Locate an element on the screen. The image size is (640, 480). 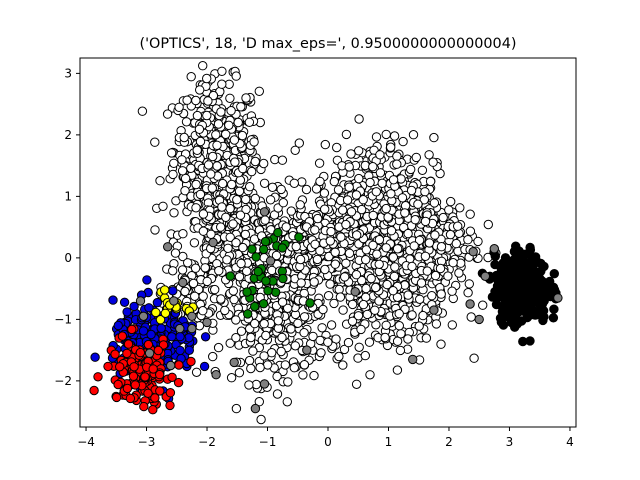
y-tick-label: −2 is located at coordinates (63, 381).